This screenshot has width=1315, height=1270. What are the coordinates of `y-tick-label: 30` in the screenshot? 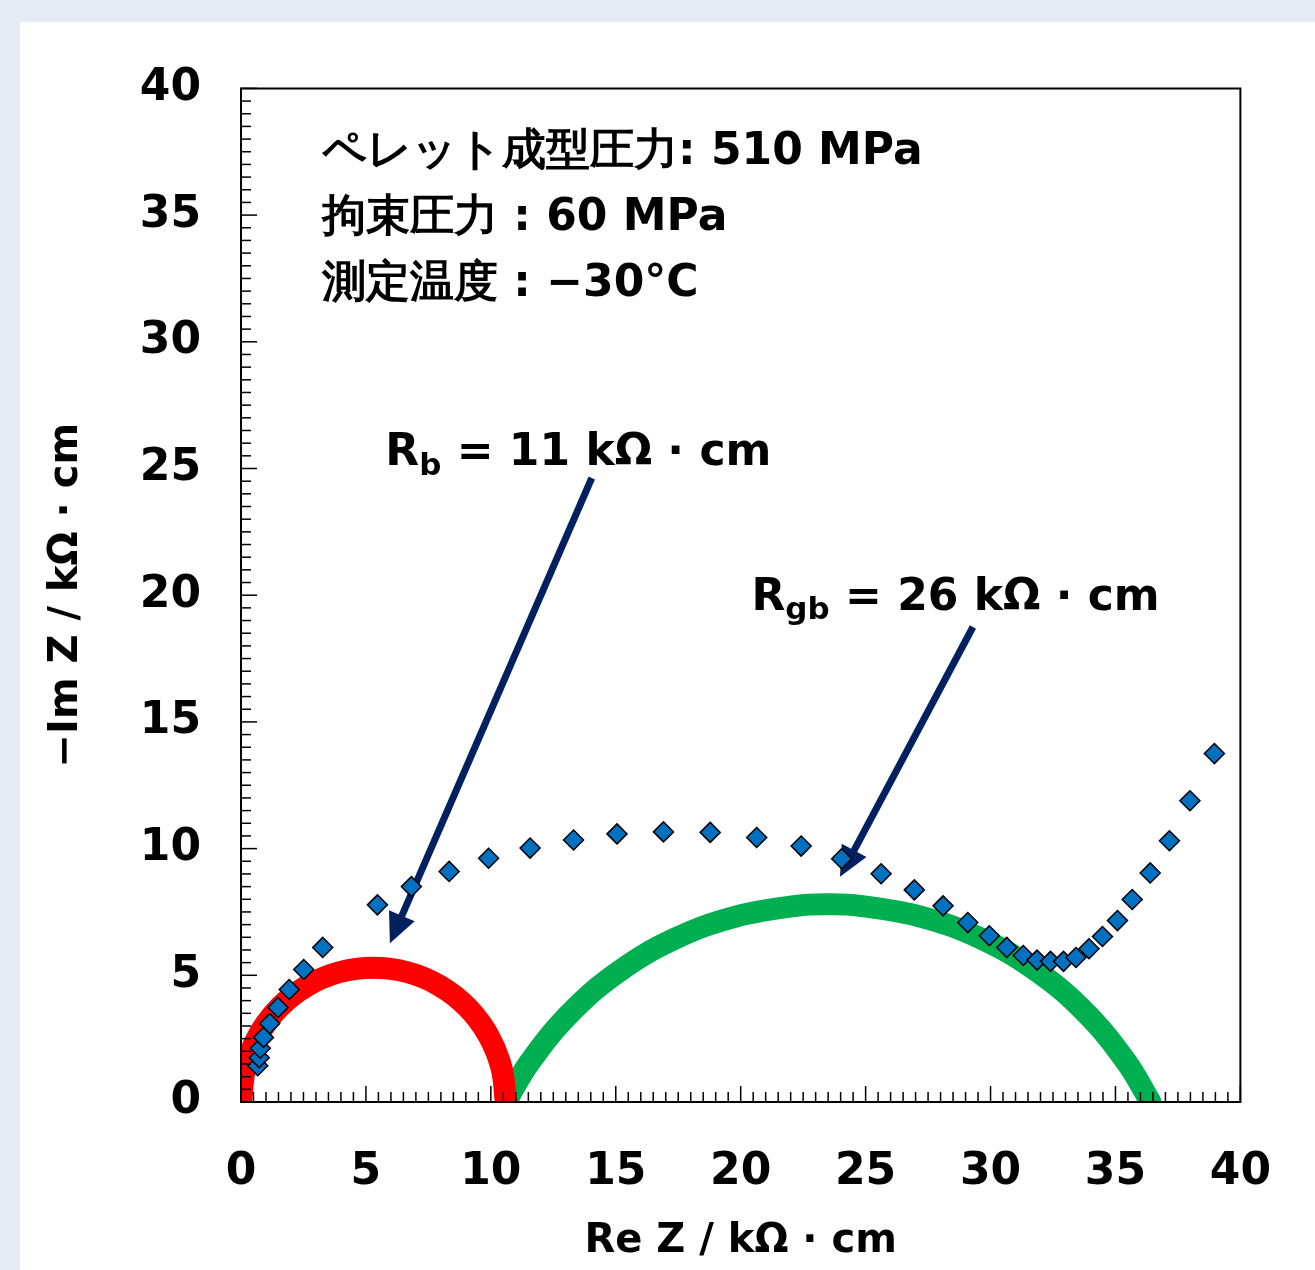 It's located at (170, 338).